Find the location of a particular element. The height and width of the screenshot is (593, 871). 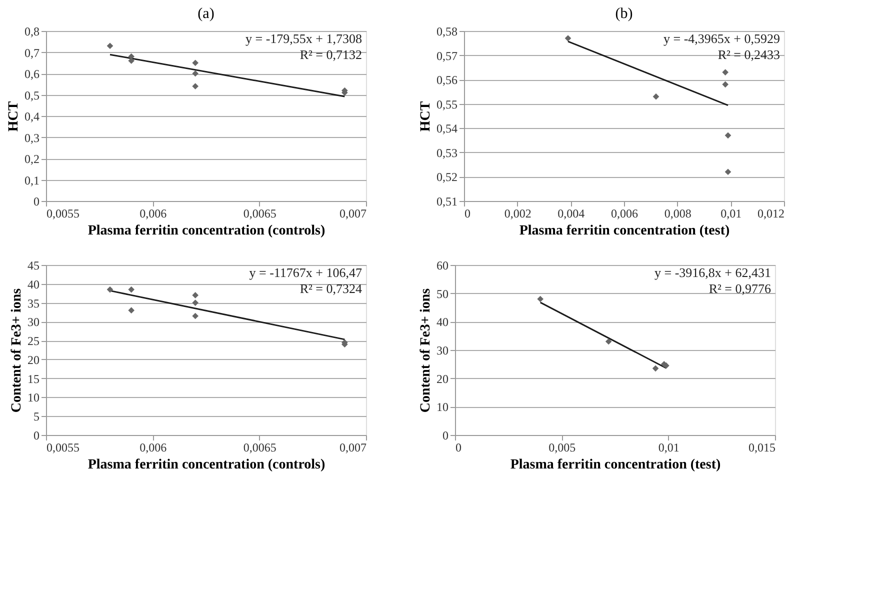

annotation: R² = 0,7132 is located at coordinates (331, 54).